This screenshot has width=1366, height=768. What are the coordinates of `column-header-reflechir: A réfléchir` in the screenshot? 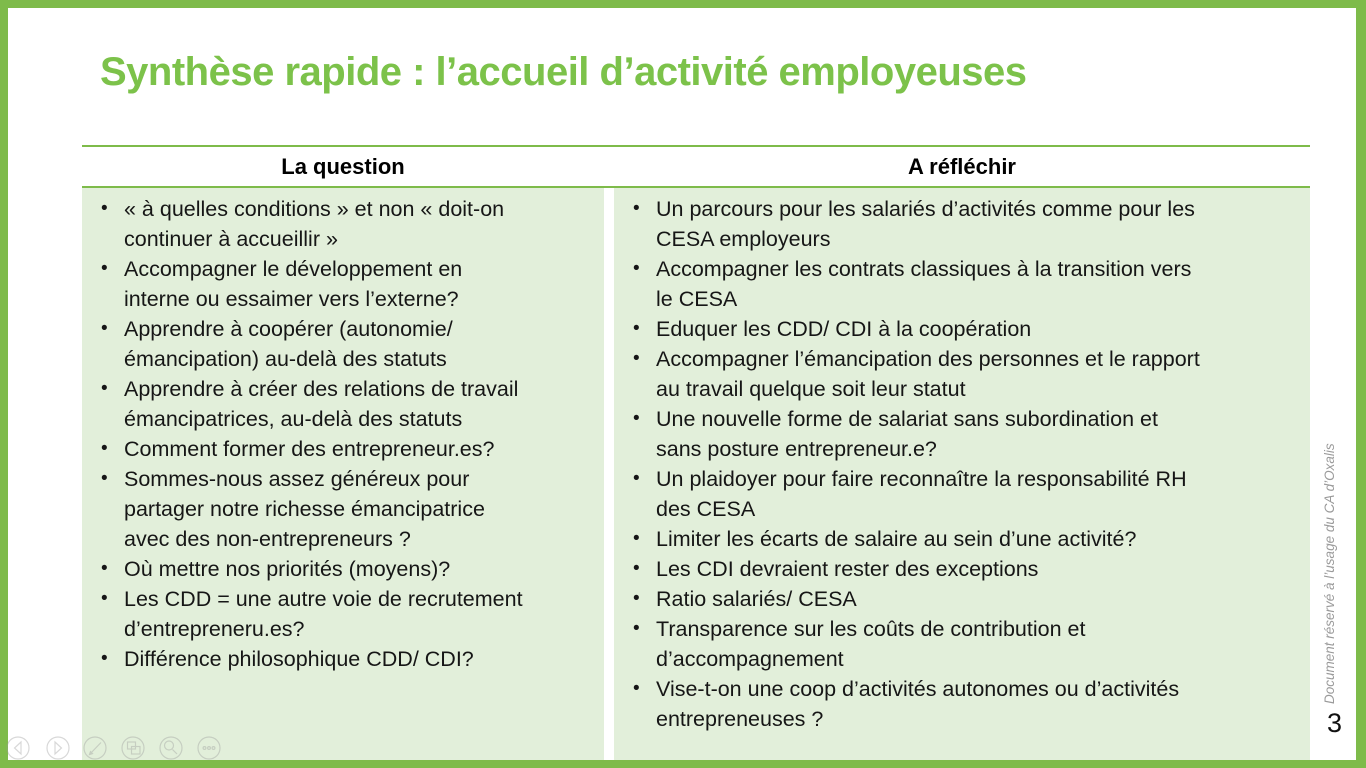 It's located at (961, 166).